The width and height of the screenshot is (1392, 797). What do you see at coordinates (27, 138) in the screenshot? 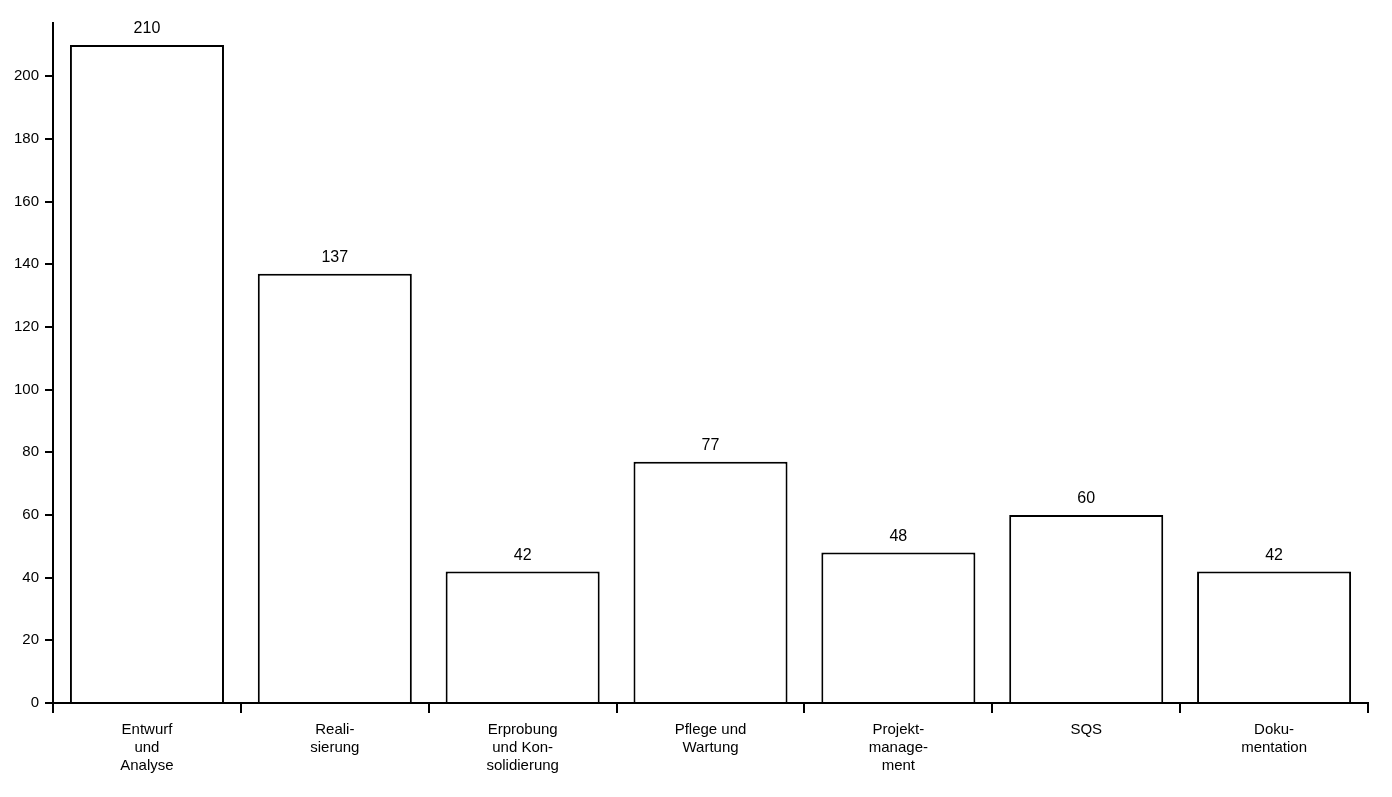
I see `y-tick-label: 180` at bounding box center [27, 138].